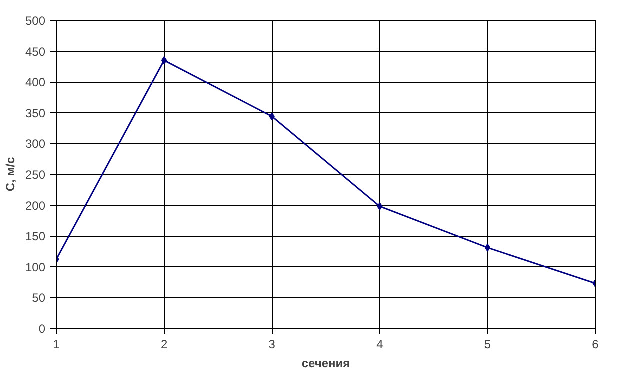 The height and width of the screenshot is (381, 623). I want to click on y-tick-label: 100, so click(35, 267).